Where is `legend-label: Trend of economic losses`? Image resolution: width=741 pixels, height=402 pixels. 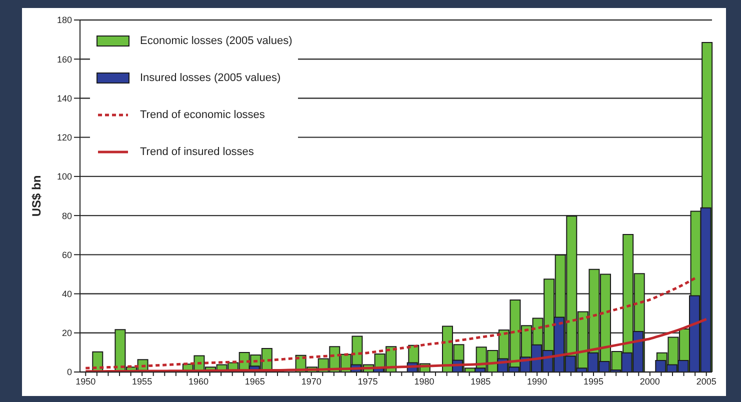 legend-label: Trend of economic losses is located at coordinates (202, 114).